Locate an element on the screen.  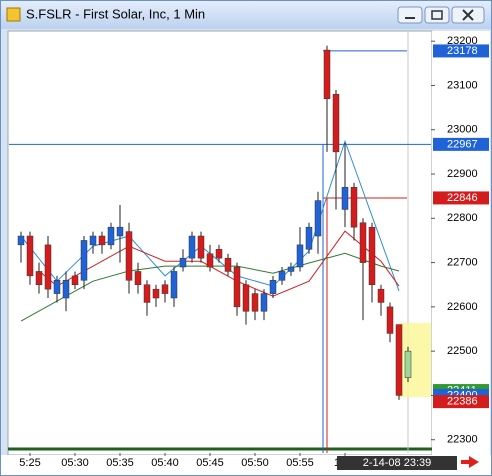
y-tick-label: 22700 is located at coordinates (462, 262).